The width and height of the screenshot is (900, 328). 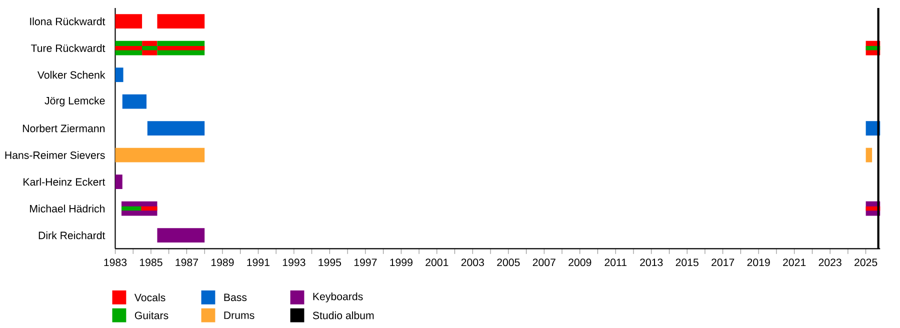 I want to click on x-tick-label: 2013, so click(x=651, y=262).